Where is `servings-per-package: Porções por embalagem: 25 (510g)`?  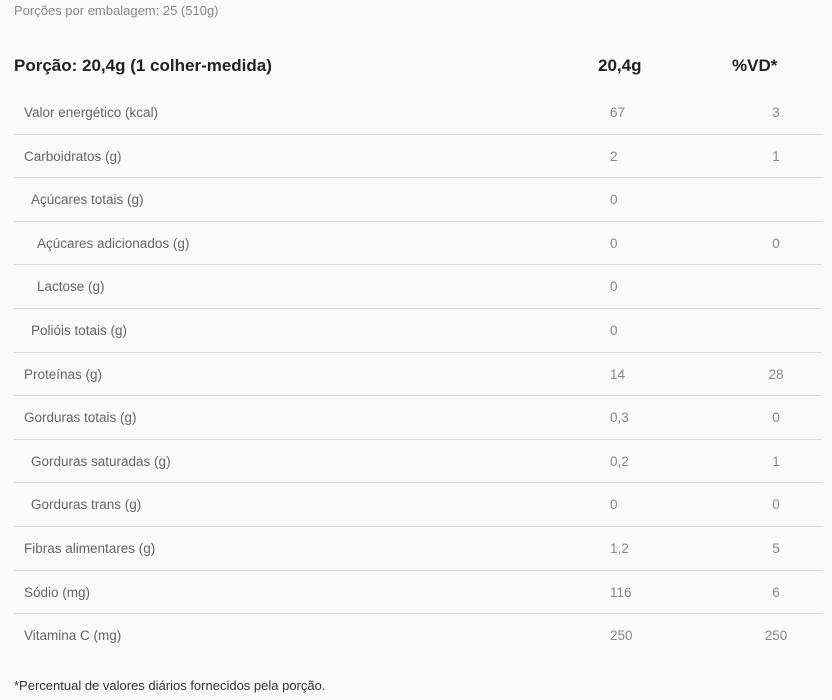 servings-per-package: Porções por embalagem: 25 (510g) is located at coordinates (116, 10).